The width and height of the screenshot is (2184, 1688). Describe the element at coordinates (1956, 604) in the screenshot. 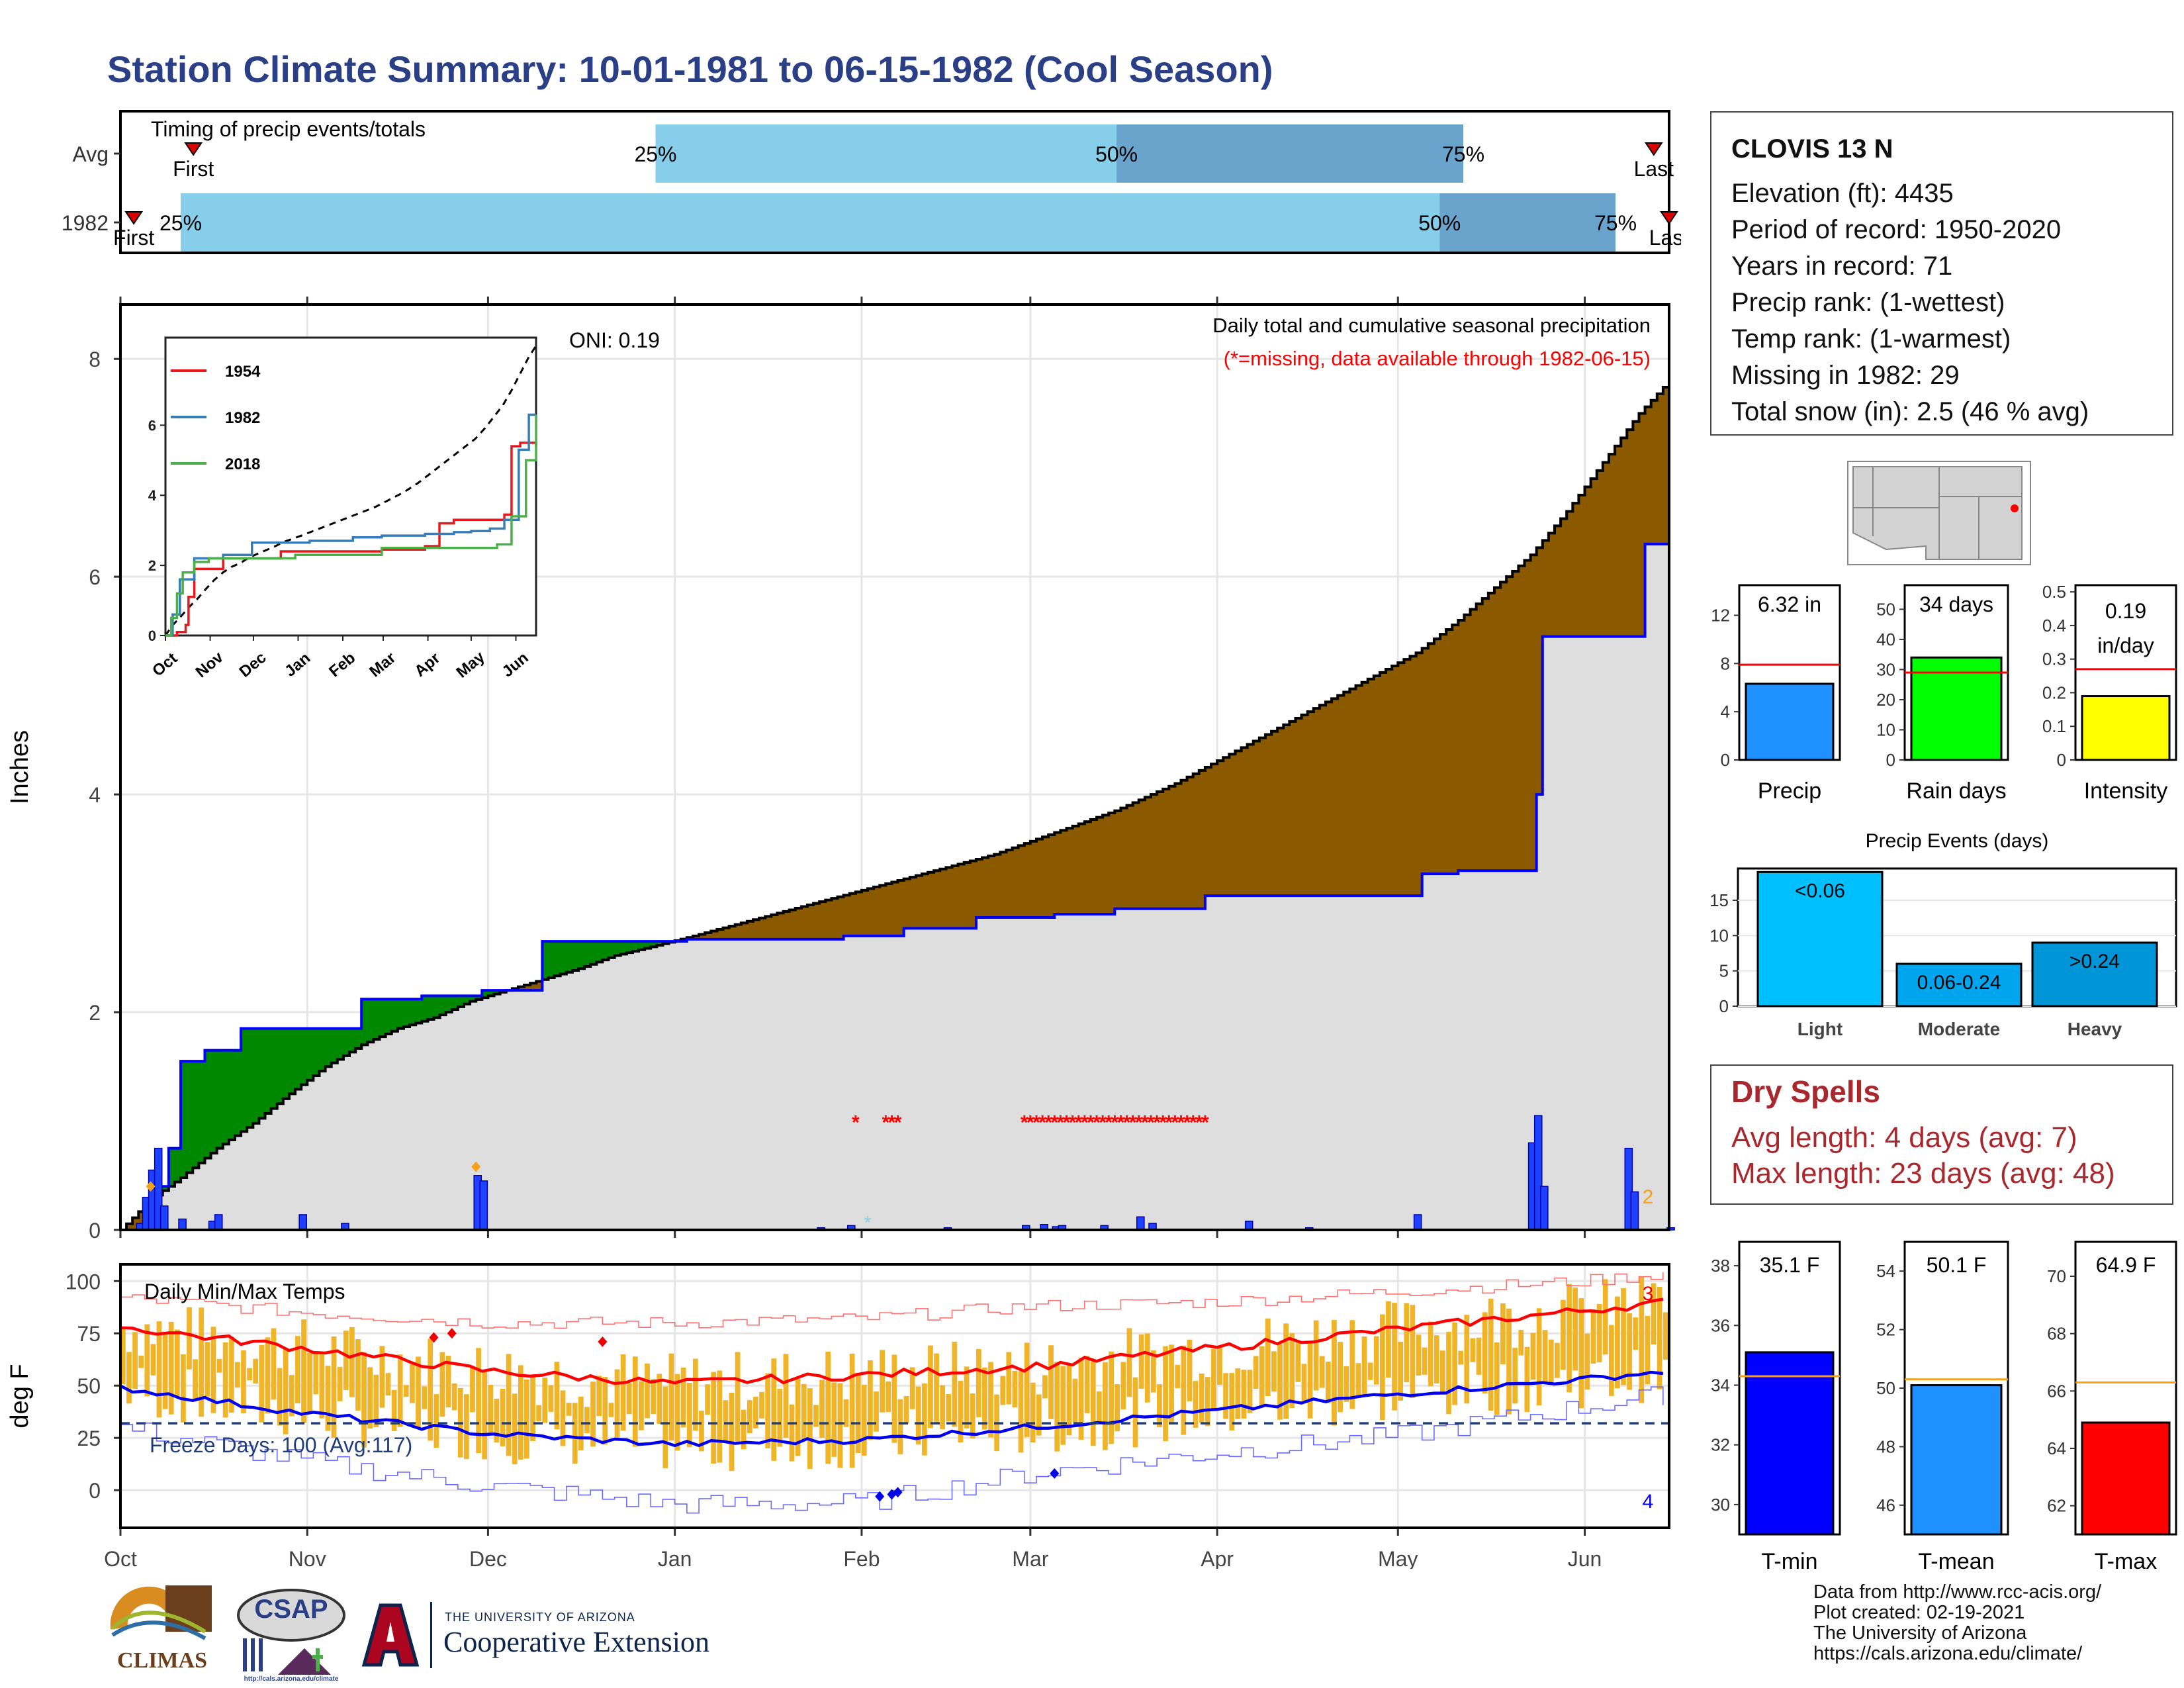

I see `summary-value-label: 34 days` at that location.